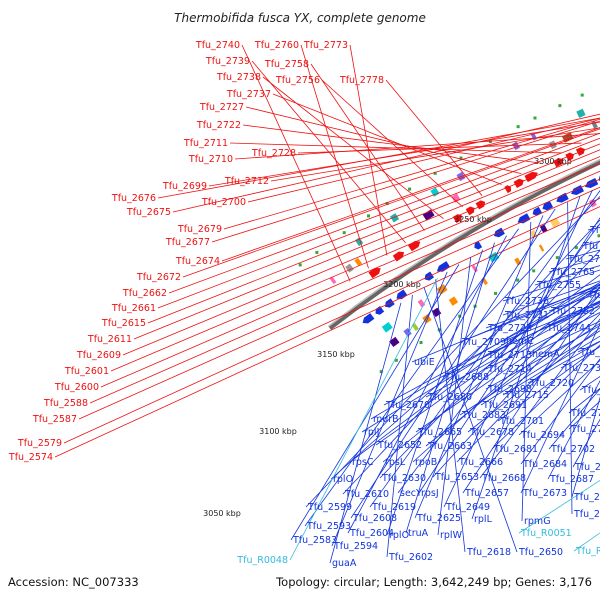 The height and width of the screenshot is (600, 600). What do you see at coordinates (438, 518) in the screenshot?
I see `reverse-gene-label: Tfu_2625` at bounding box center [438, 518].